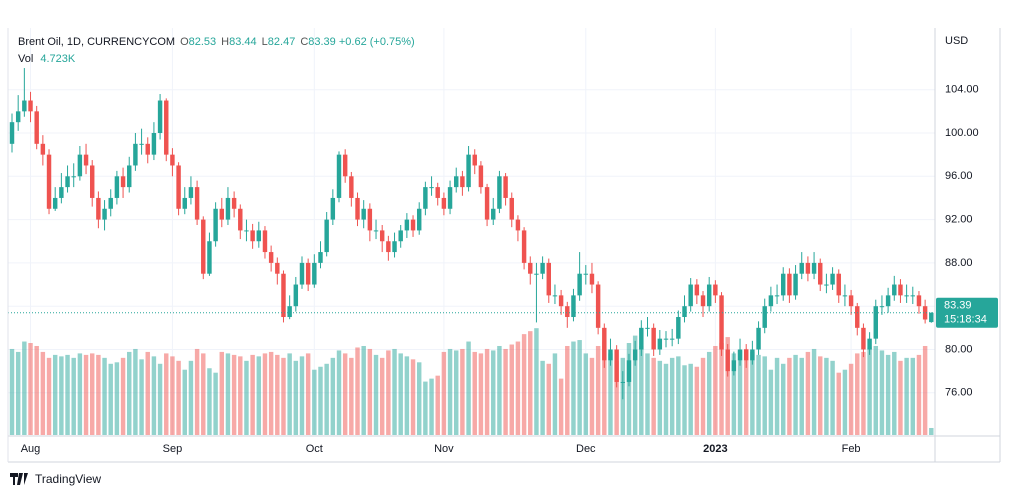 The height and width of the screenshot is (498, 1012). Describe the element at coordinates (959, 349) in the screenshot. I see `y-tick-label: 80.00` at that location.